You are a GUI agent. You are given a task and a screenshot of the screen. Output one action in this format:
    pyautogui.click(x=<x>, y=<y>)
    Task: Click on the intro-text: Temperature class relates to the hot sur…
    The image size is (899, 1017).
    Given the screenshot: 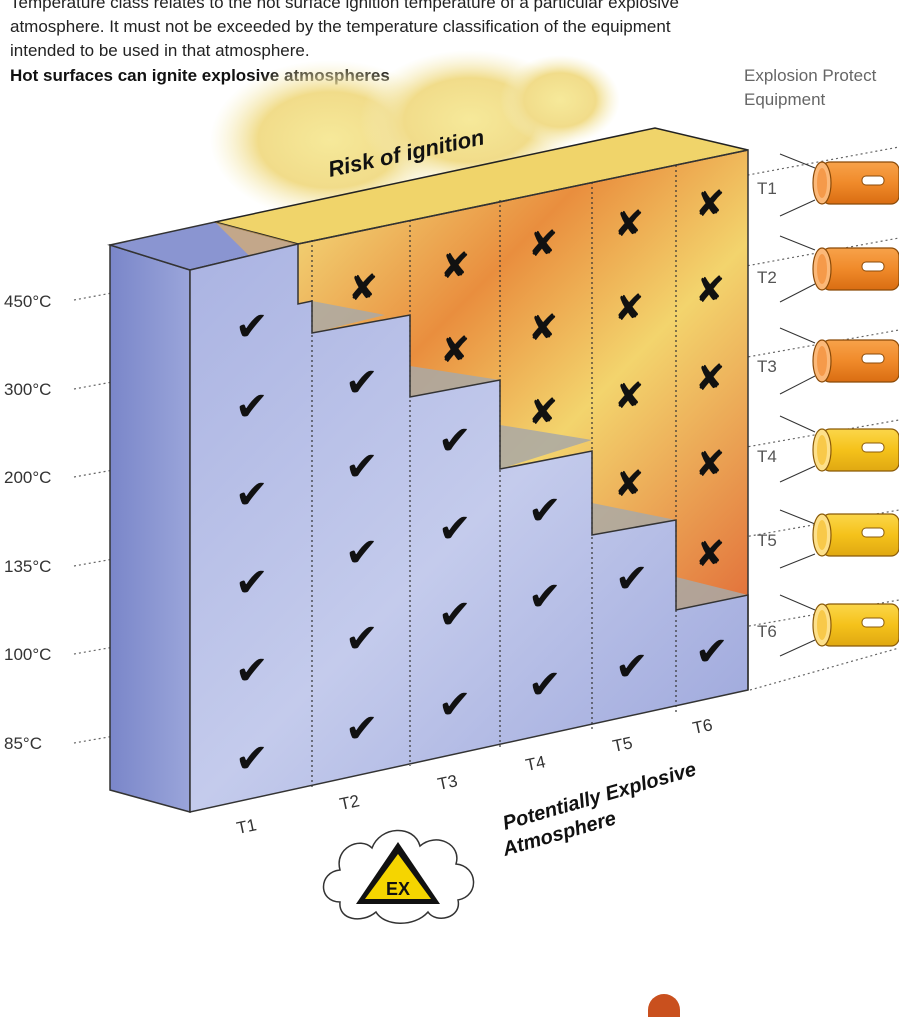 What is the action you would take?
    pyautogui.click(x=440, y=31)
    